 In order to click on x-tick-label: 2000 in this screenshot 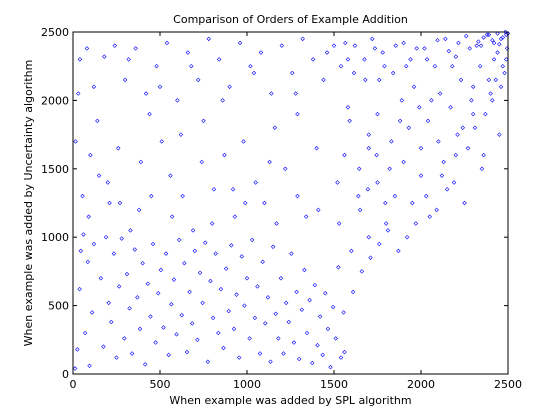, I will do `click(421, 384)`.